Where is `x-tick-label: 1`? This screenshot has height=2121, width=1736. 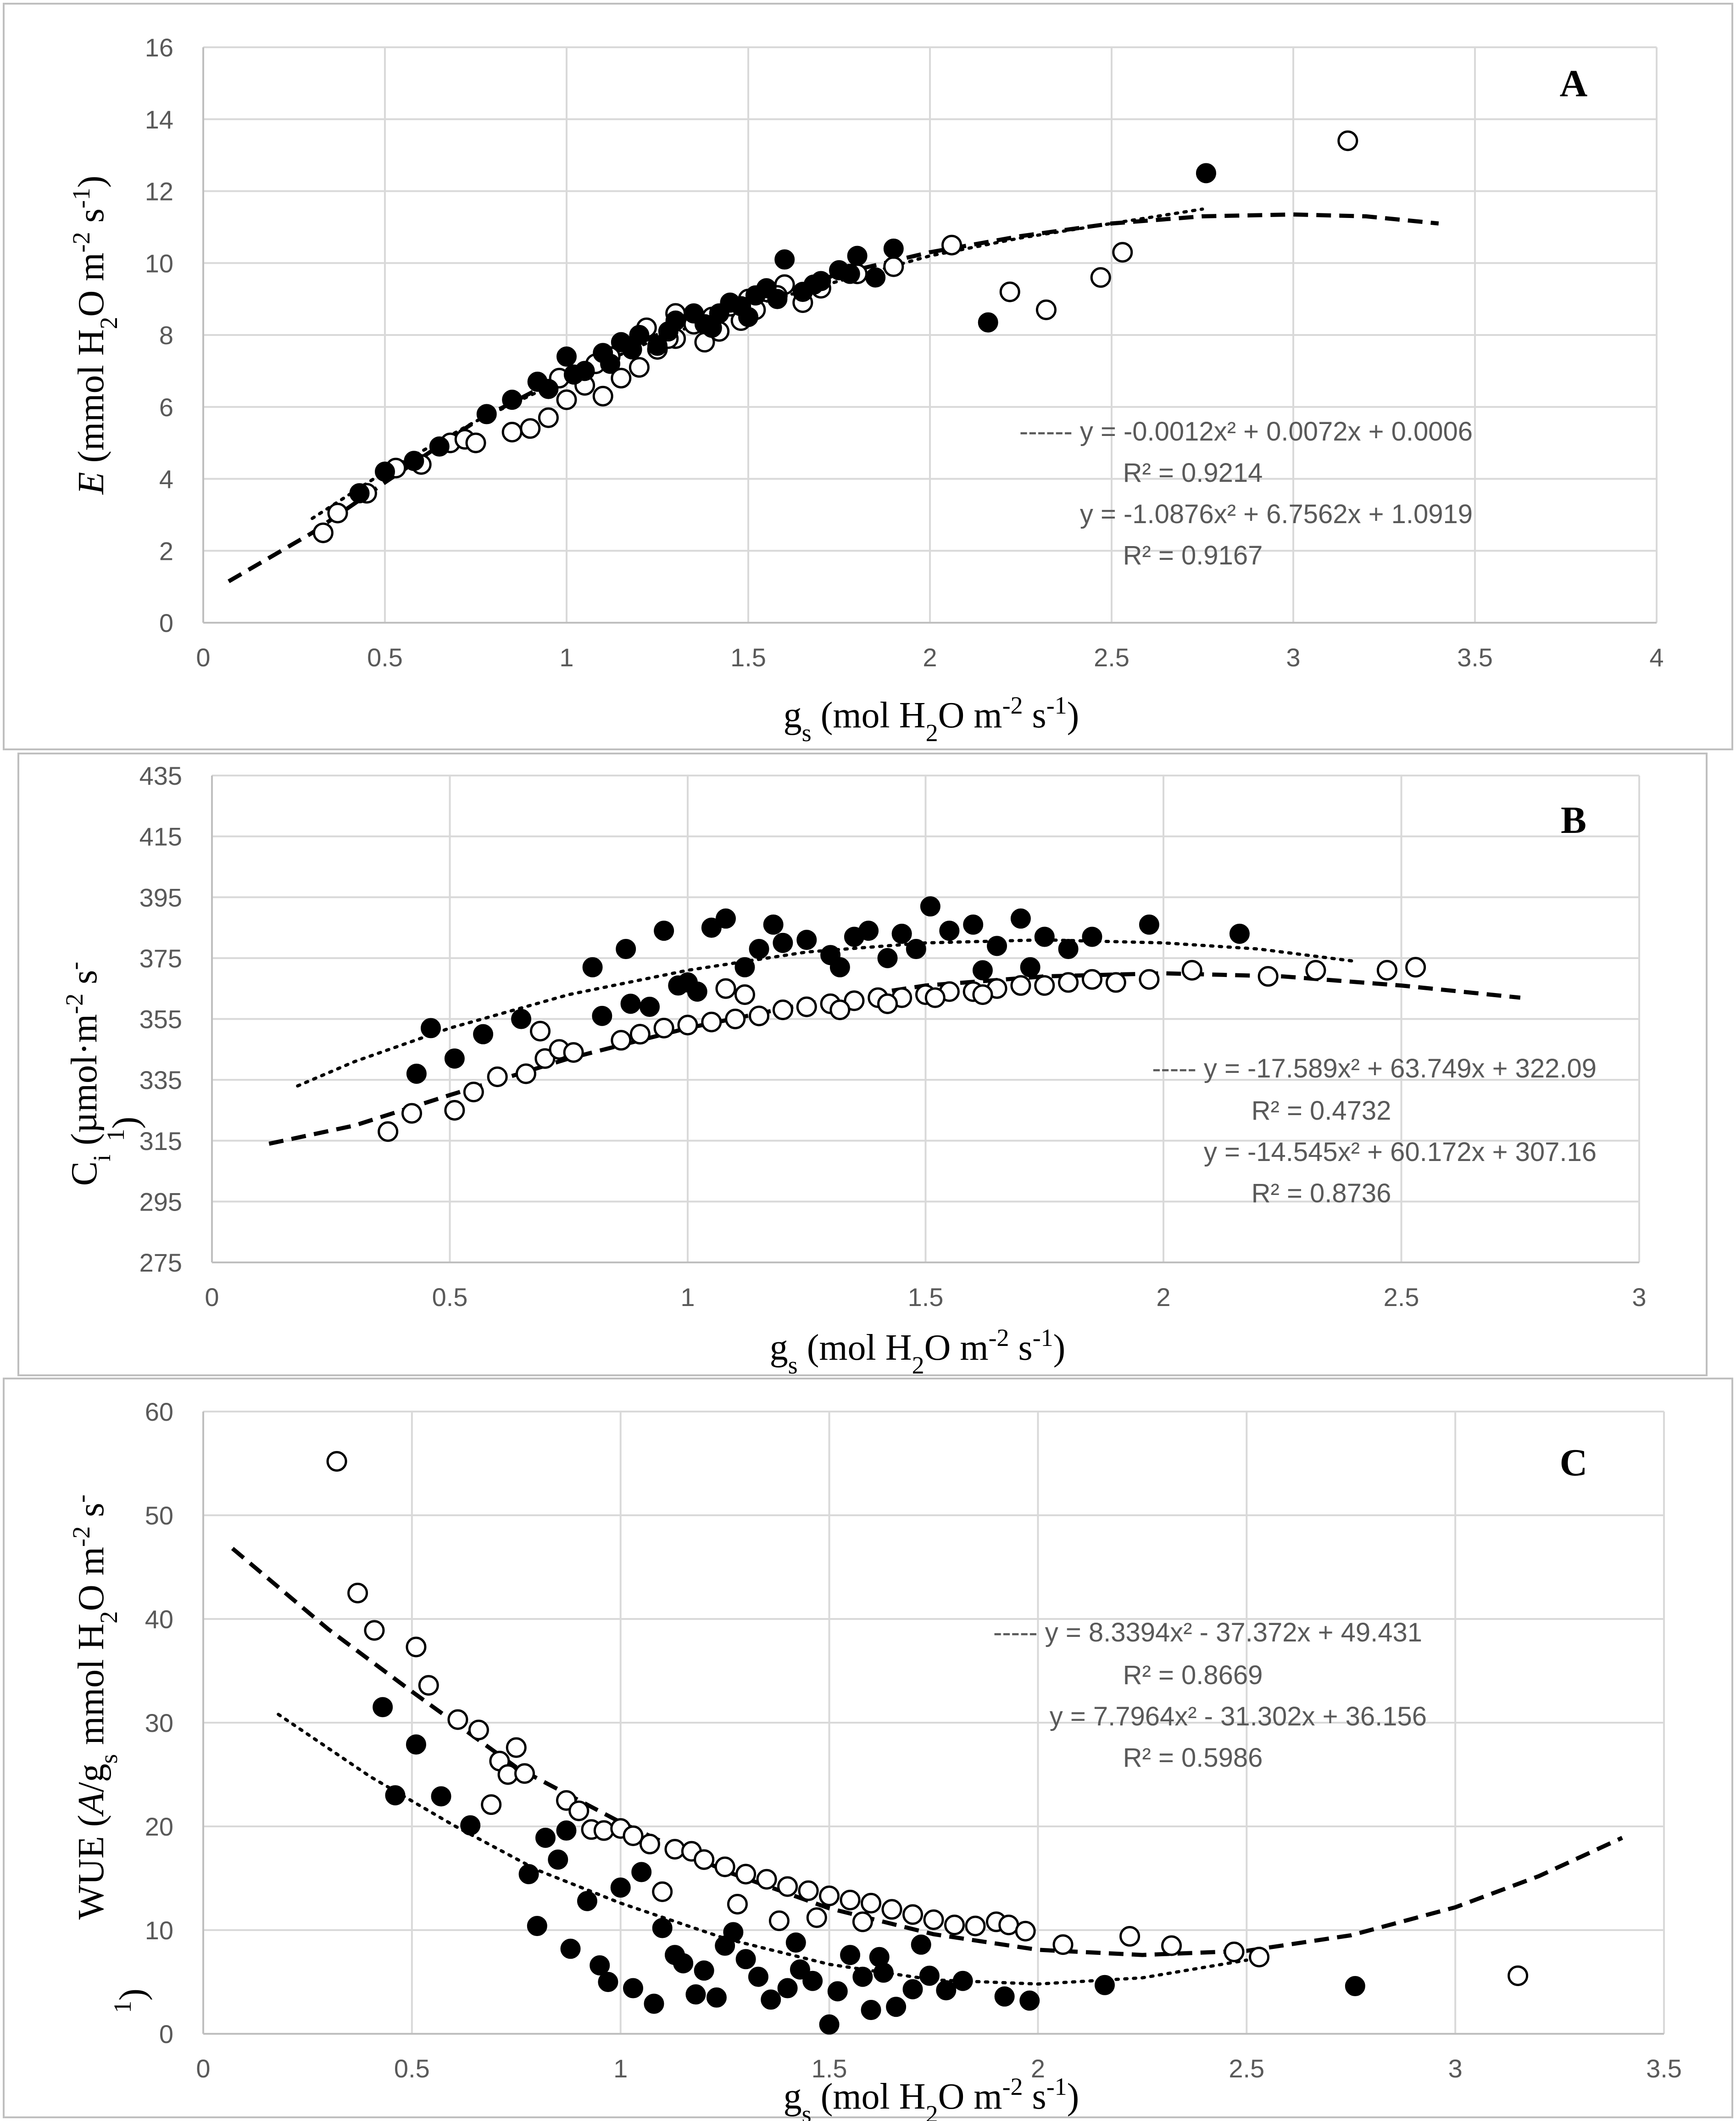
x-tick-label: 1 is located at coordinates (620, 2068).